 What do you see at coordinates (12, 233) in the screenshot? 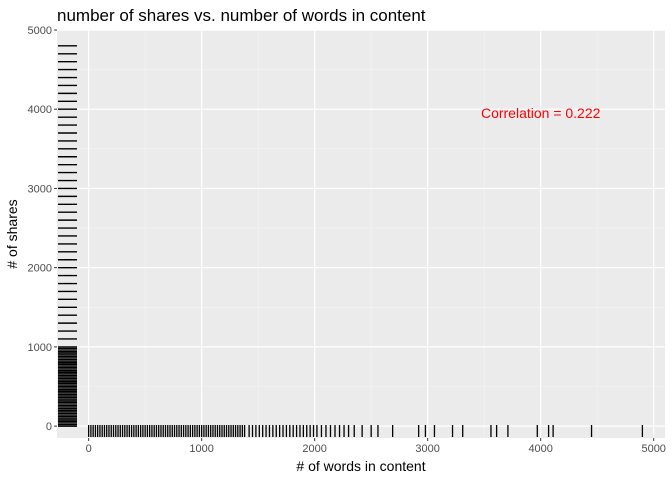
I see `y-axis-title: # of shares` at bounding box center [12, 233].